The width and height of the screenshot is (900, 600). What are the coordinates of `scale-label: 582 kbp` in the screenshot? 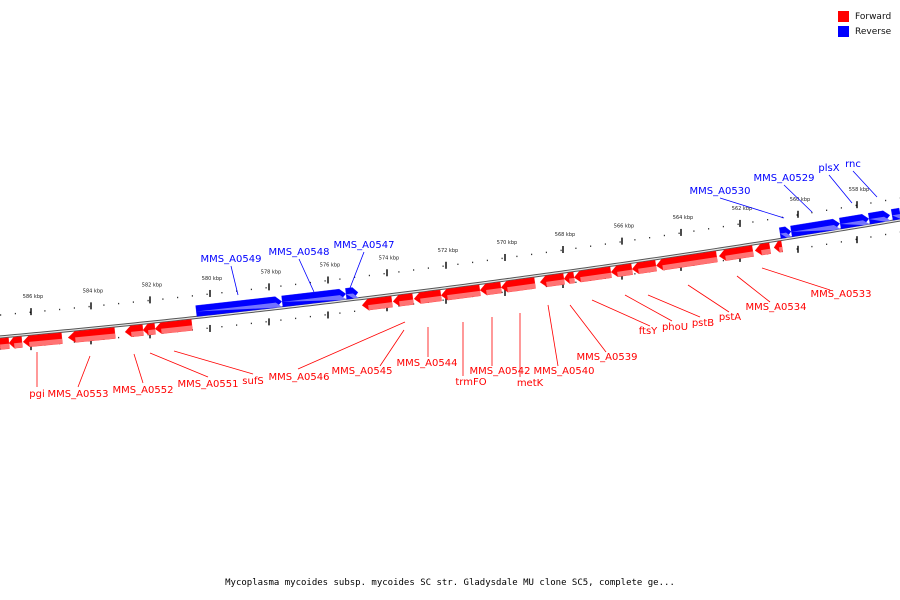 It's located at (152, 285).